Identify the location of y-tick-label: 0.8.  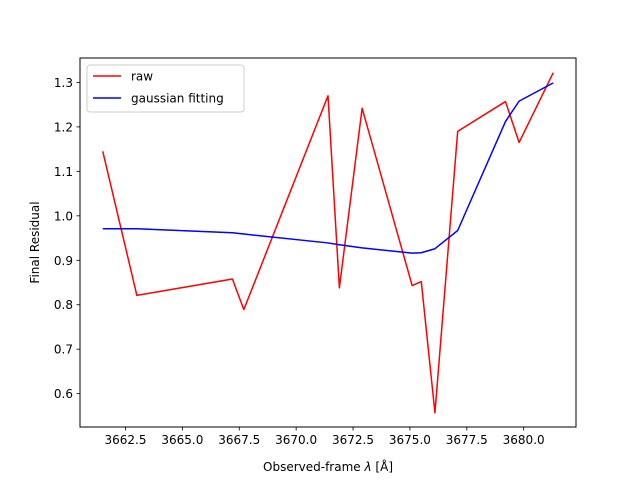
(63, 305).